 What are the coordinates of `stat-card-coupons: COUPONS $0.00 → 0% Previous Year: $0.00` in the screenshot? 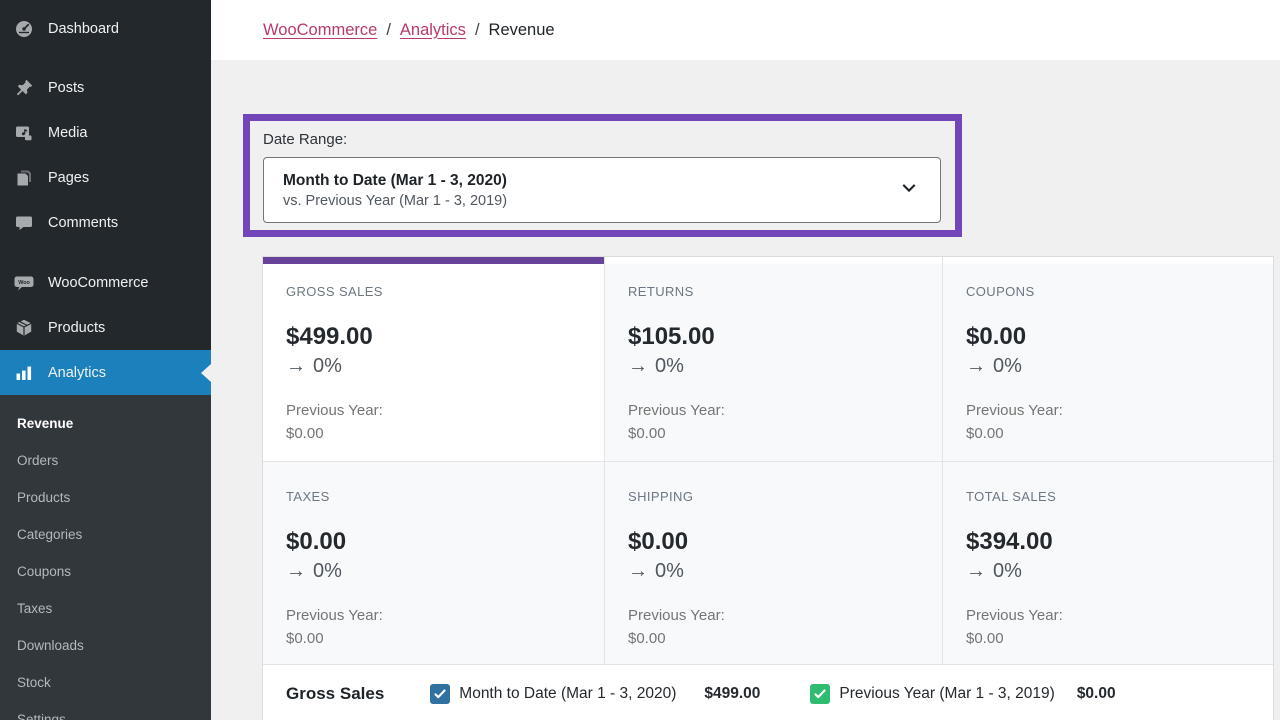 It's located at (1107, 359).